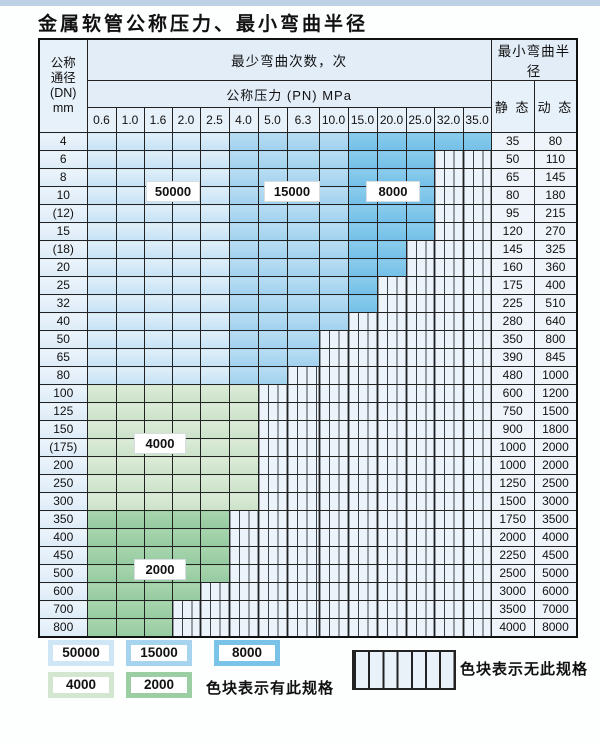  What do you see at coordinates (130, 120) in the screenshot?
I see `pressure-col-header: 1.0` at bounding box center [130, 120].